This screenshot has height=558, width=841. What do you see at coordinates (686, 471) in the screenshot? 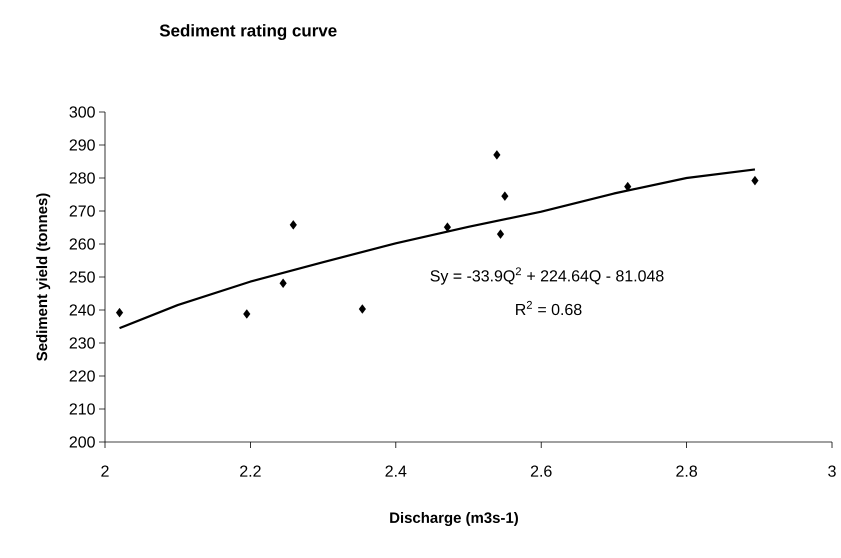
I see `x-tick-label: 2.8` at bounding box center [686, 471].